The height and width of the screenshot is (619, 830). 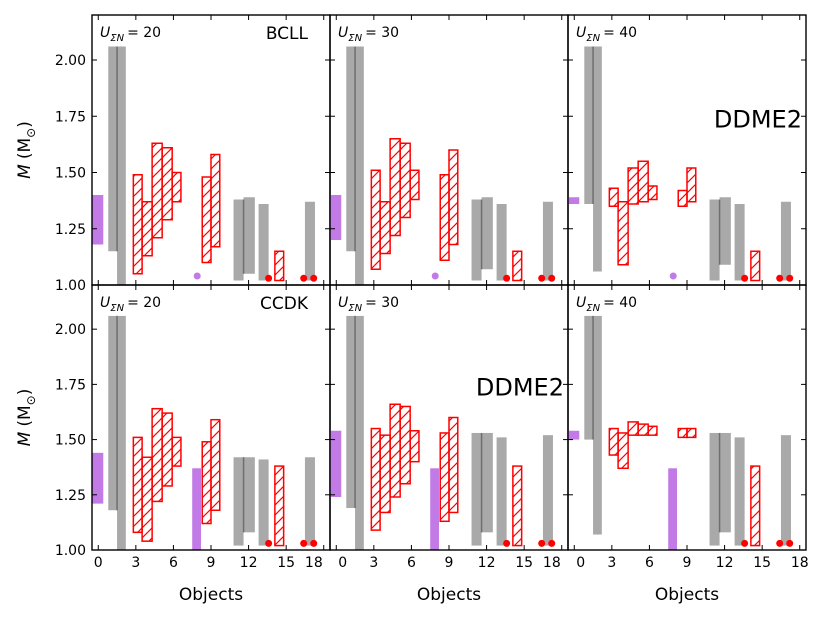 I want to click on u-label-value: = 20, so click(x=144, y=303).